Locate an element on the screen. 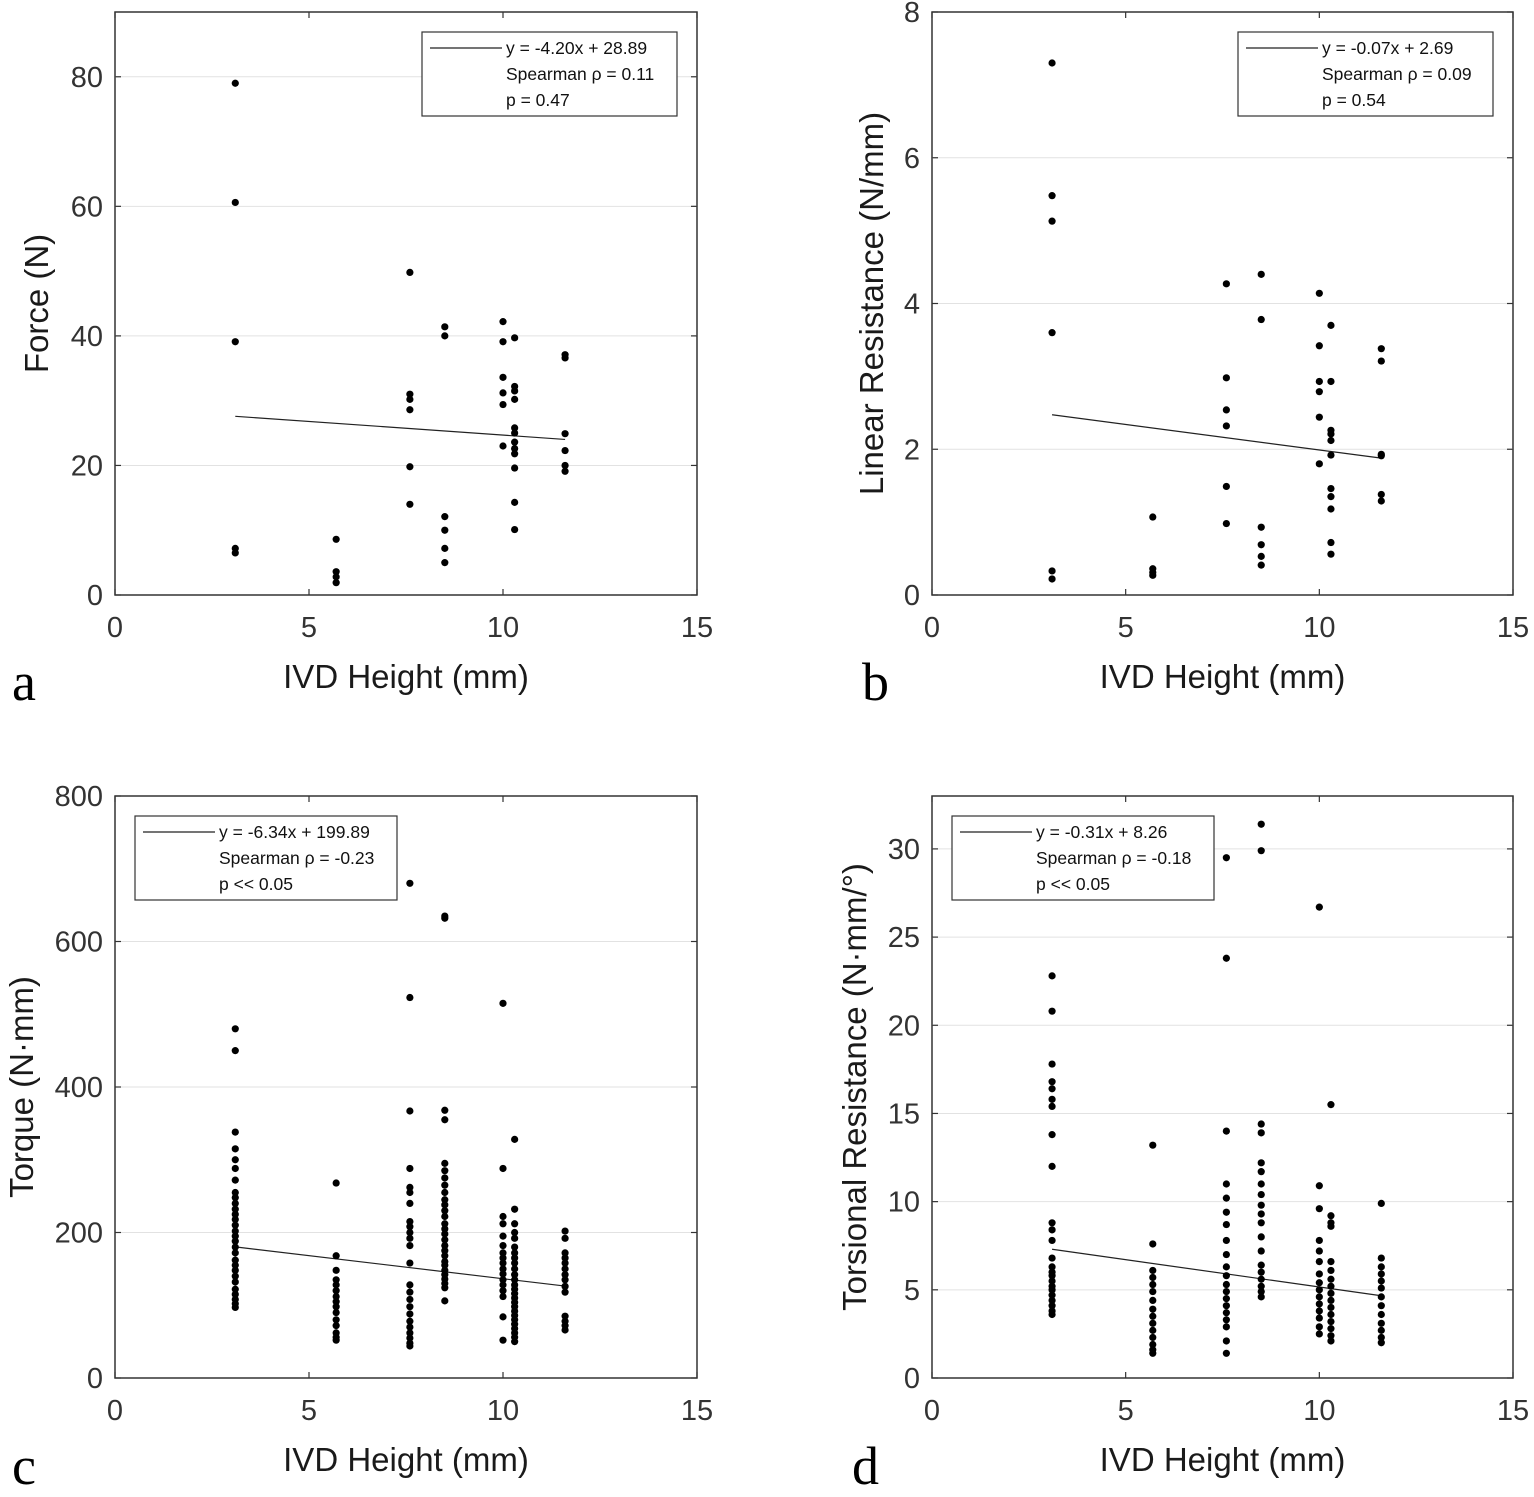  x-tick-label: 15 is located at coordinates (697, 1411).